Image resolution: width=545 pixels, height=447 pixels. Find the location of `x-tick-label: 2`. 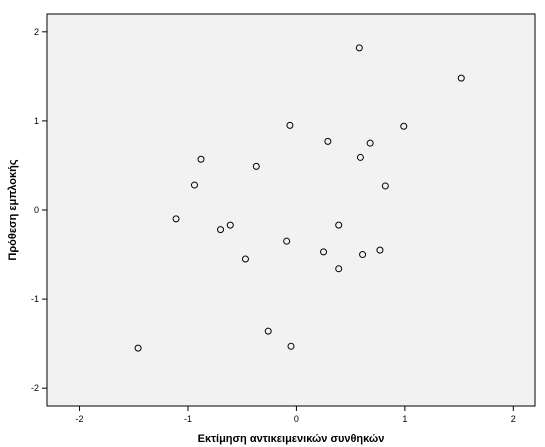

x-tick-label: 2 is located at coordinates (513, 419).